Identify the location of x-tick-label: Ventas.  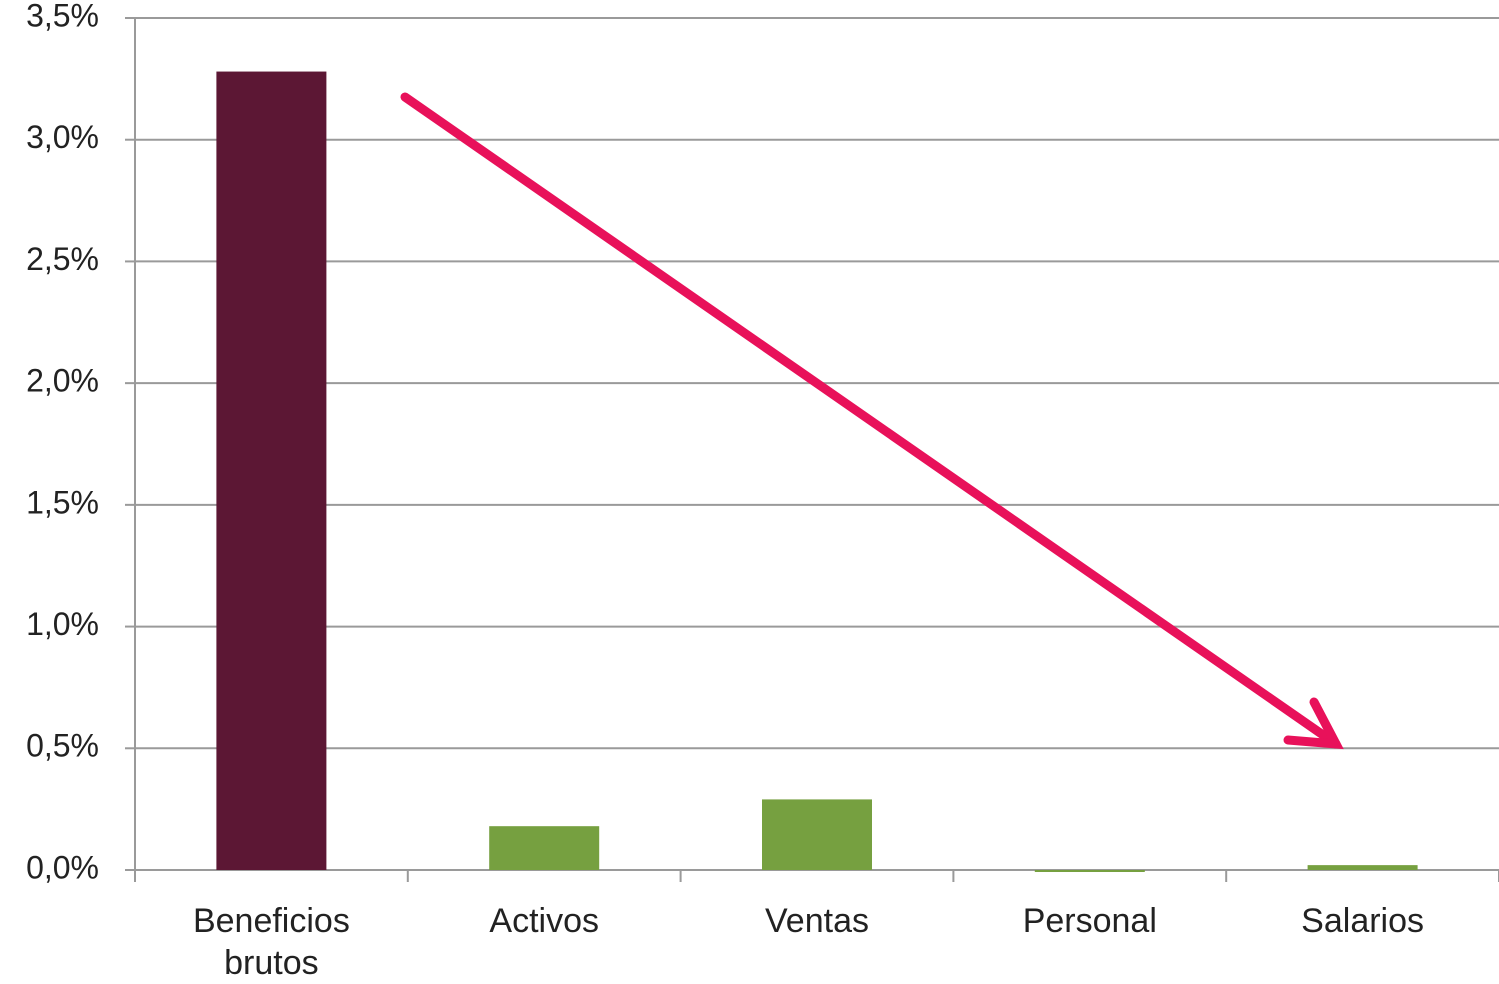
(817, 921).